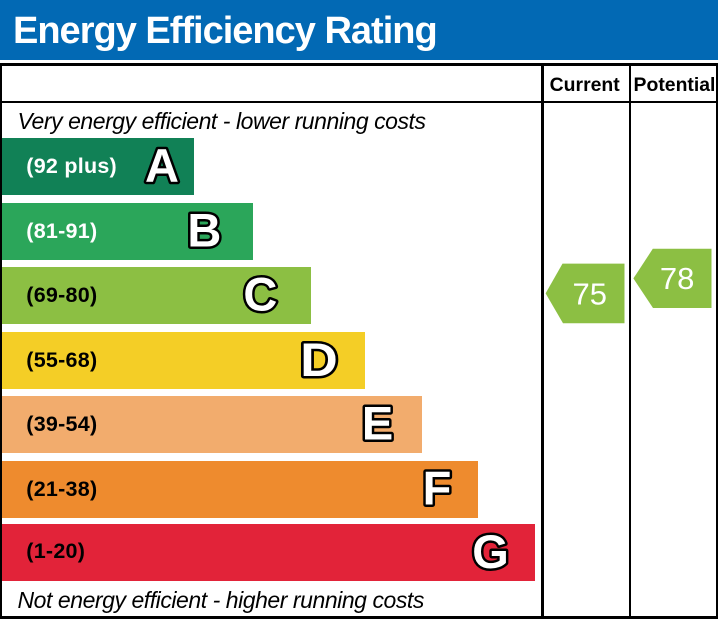 This screenshot has height=619, width=718. I want to click on svg-text: B, so click(204, 230).